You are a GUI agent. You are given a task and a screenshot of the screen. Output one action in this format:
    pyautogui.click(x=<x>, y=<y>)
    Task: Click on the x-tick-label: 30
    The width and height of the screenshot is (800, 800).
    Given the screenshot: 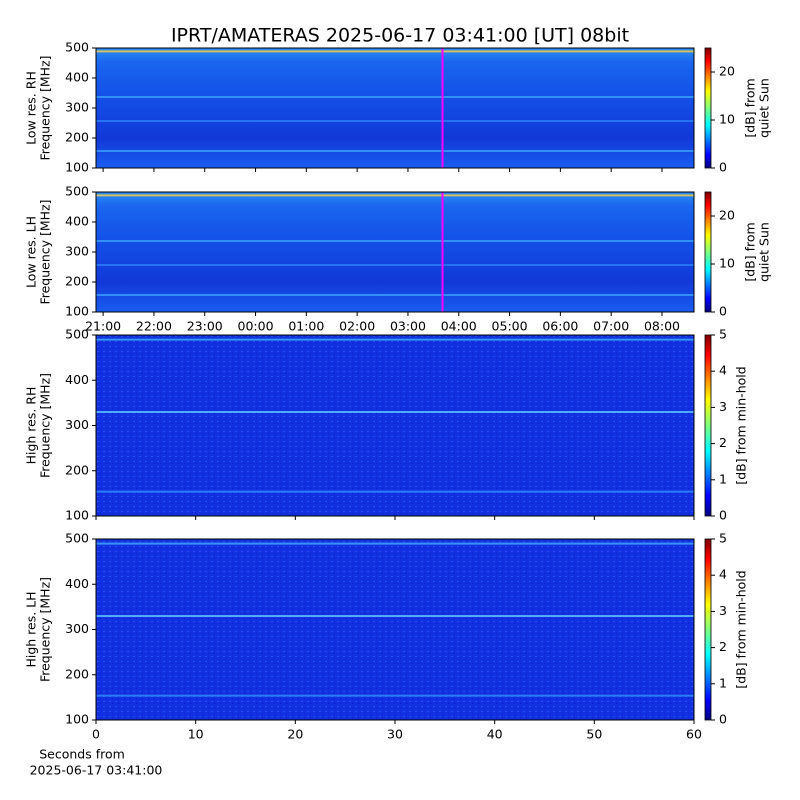 What is the action you would take?
    pyautogui.click(x=395, y=734)
    